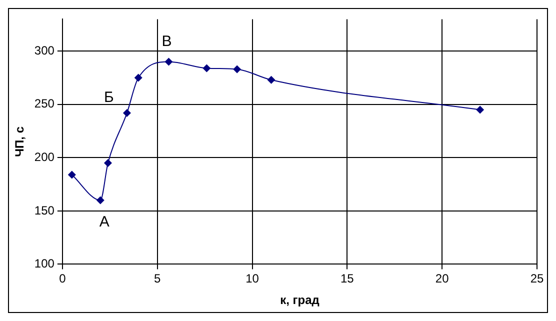 The height and width of the screenshot is (321, 556). Describe the element at coordinates (300, 300) in the screenshot. I see `x-axis-title: к, град` at that location.